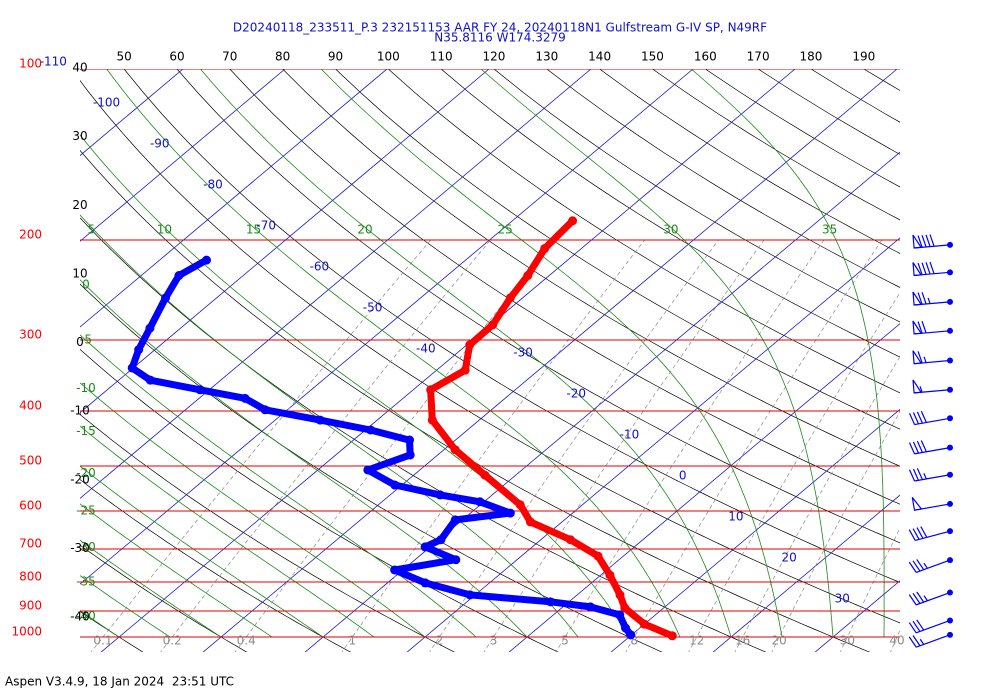  I want to click on isotherm-label: -70, so click(266, 226).